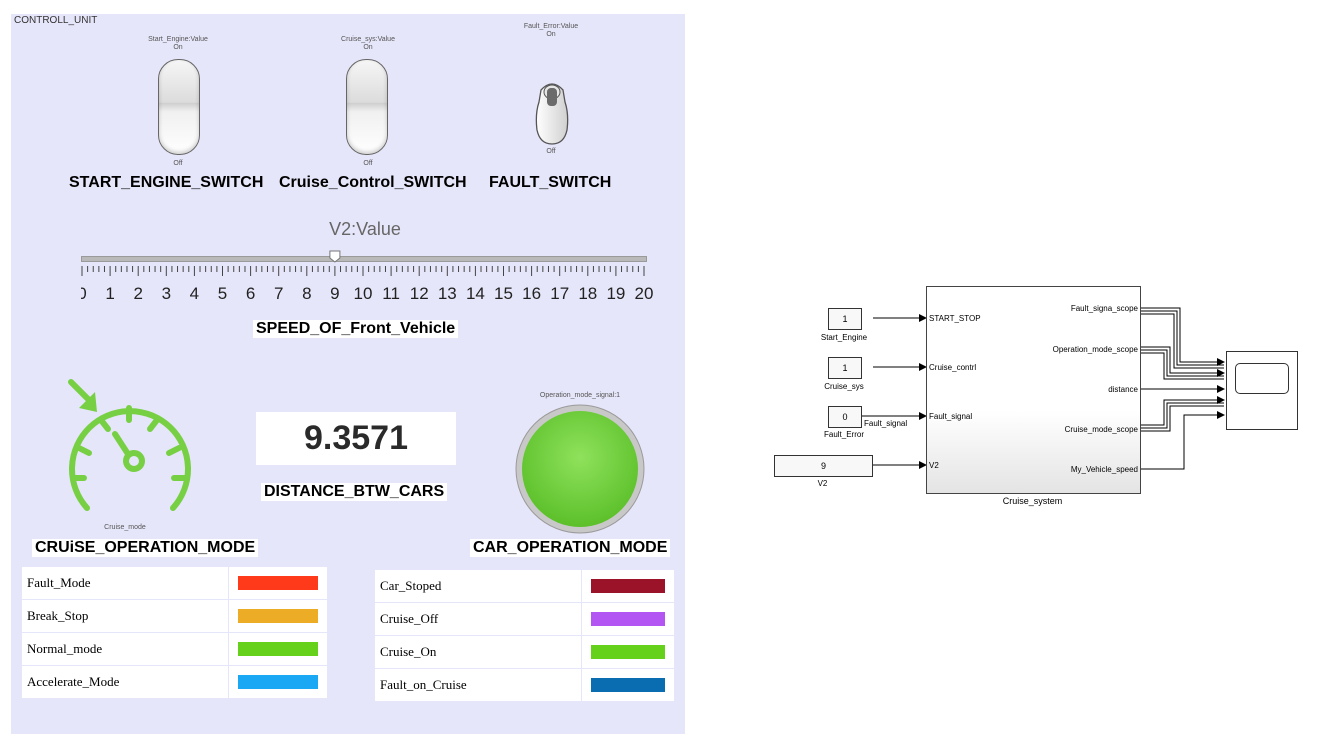  I want to click on legend-label: Cruise_Off, so click(478, 619).